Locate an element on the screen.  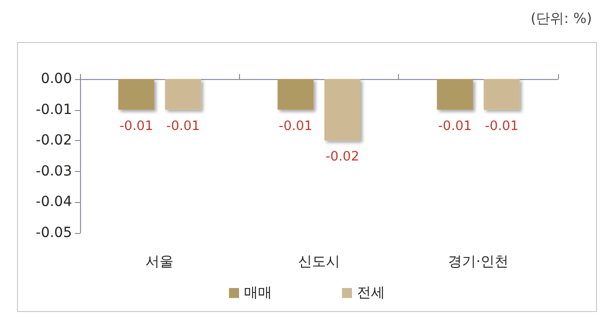
y-tick-label: -0.02 is located at coordinates (54, 140).